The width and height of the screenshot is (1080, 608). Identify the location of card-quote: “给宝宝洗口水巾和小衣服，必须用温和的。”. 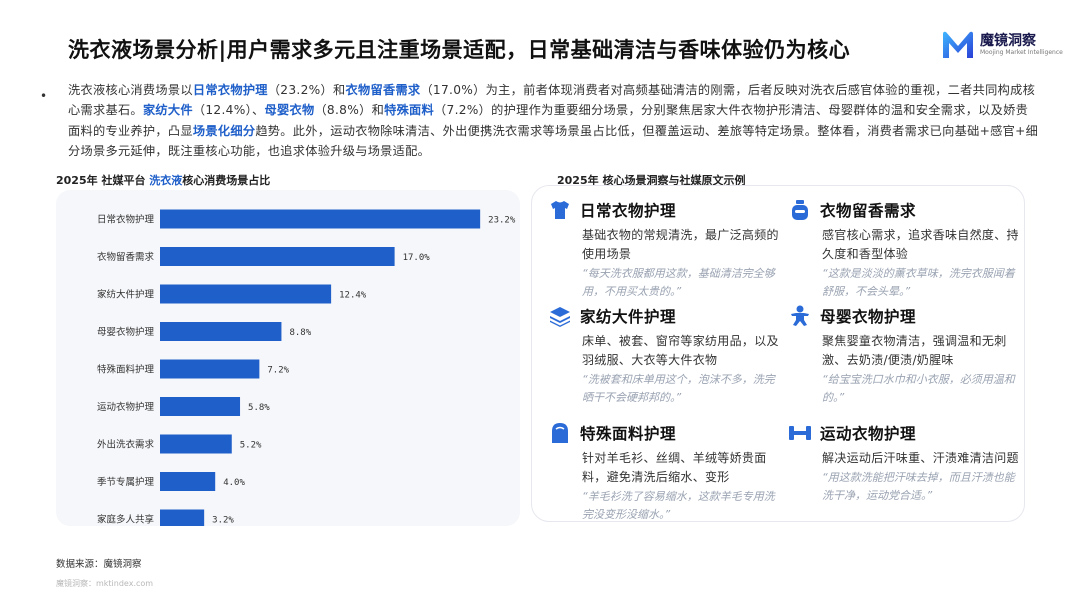
(918, 388).